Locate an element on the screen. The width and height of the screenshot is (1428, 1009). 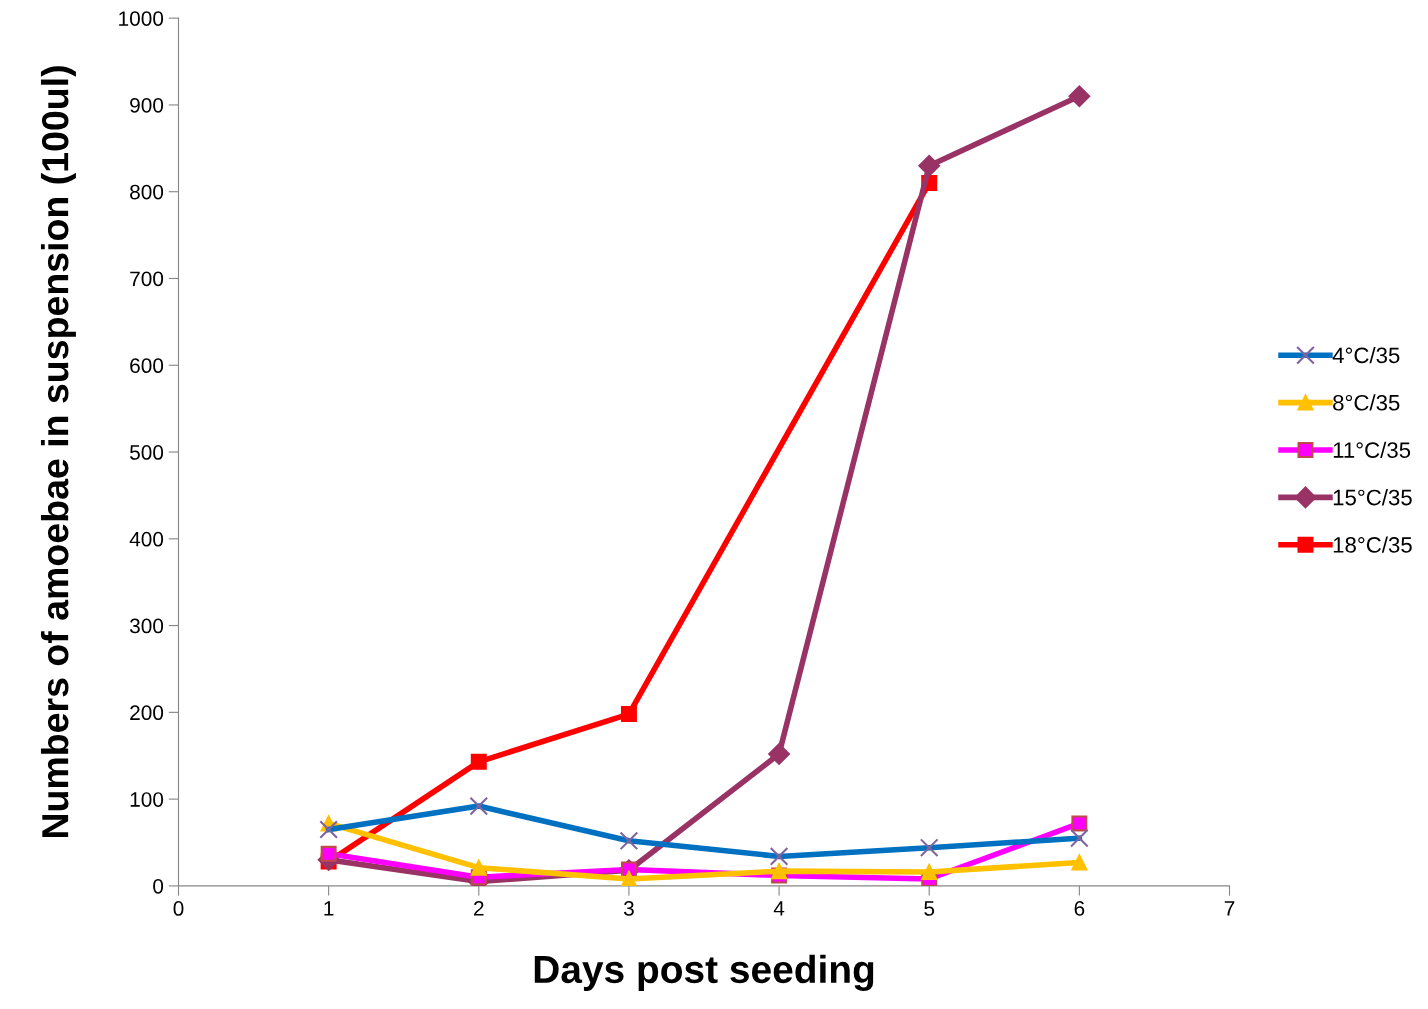
x-tick-label: 2 is located at coordinates (479, 908).